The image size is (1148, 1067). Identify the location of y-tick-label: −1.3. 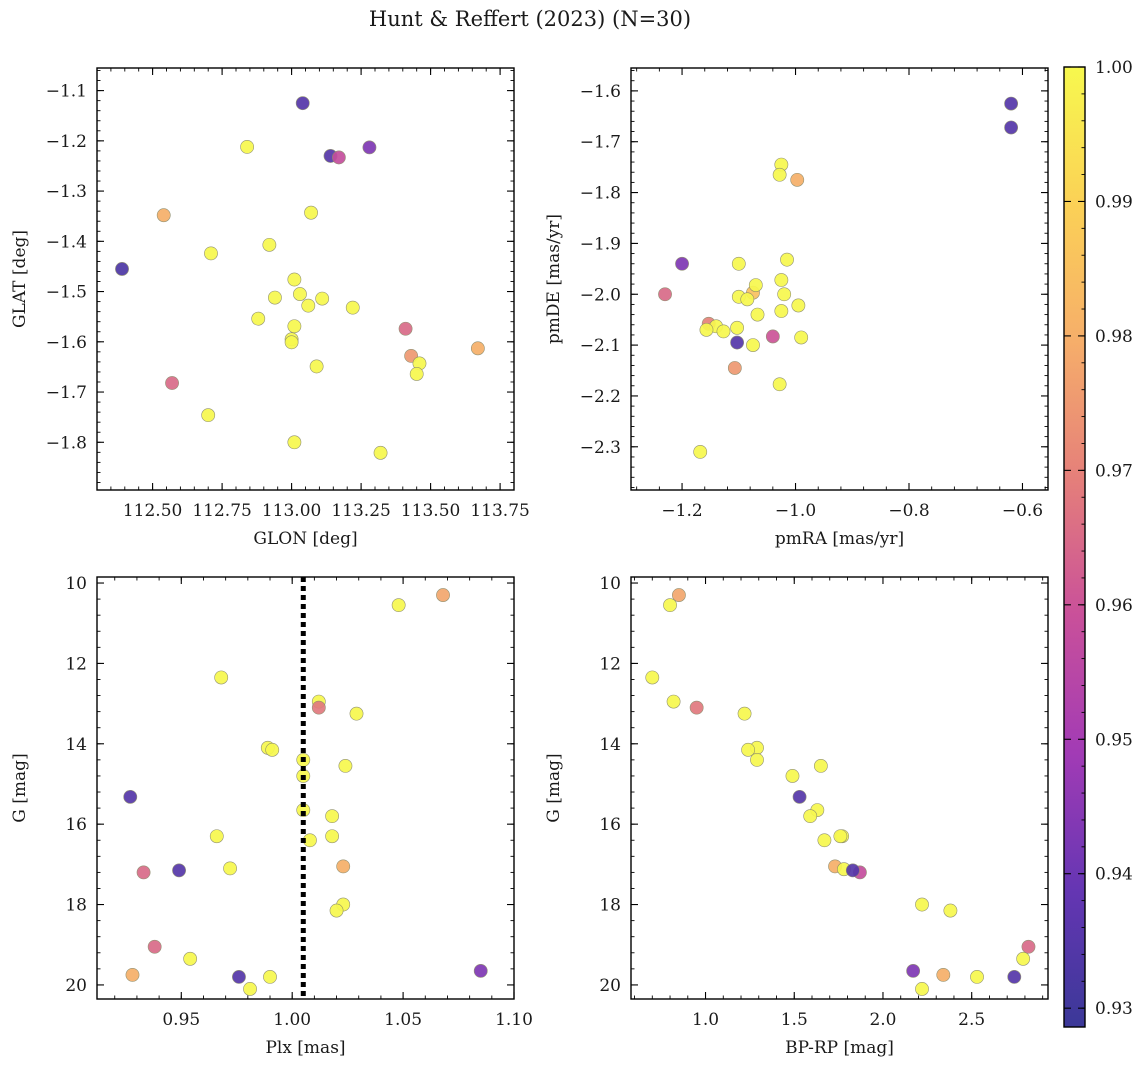
(66, 192).